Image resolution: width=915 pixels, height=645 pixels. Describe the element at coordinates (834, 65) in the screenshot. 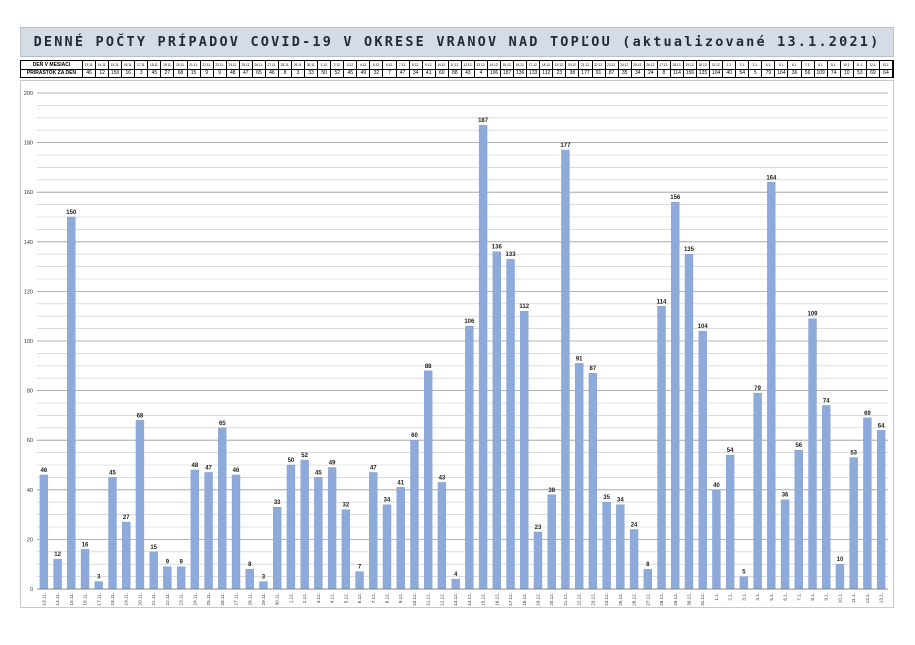

I see `table-date-cell: 9.1.` at that location.